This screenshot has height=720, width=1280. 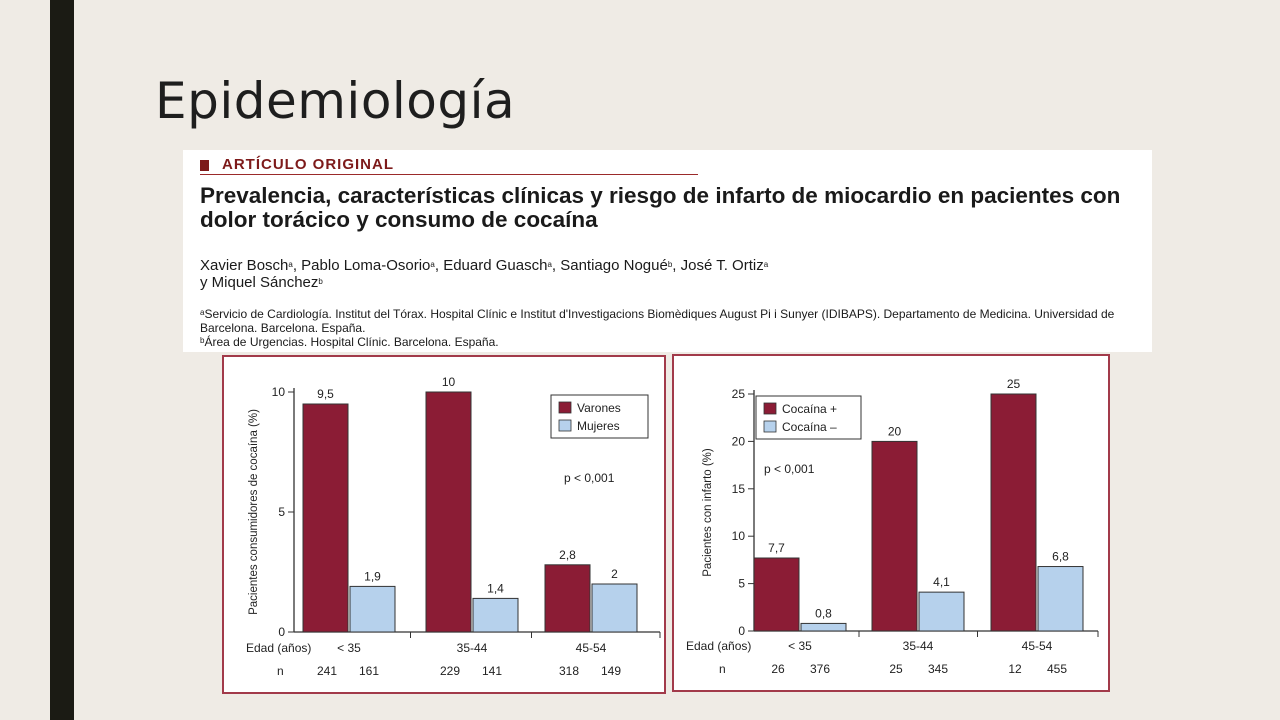 What do you see at coordinates (708, 512) in the screenshot?
I see `y-axis-label: Pacientes con infarto (%)` at bounding box center [708, 512].